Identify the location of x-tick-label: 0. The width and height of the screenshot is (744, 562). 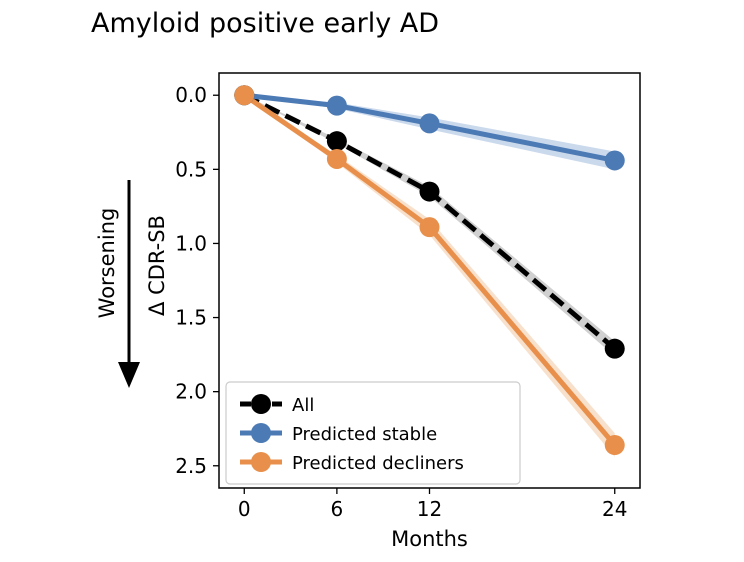
(244, 509).